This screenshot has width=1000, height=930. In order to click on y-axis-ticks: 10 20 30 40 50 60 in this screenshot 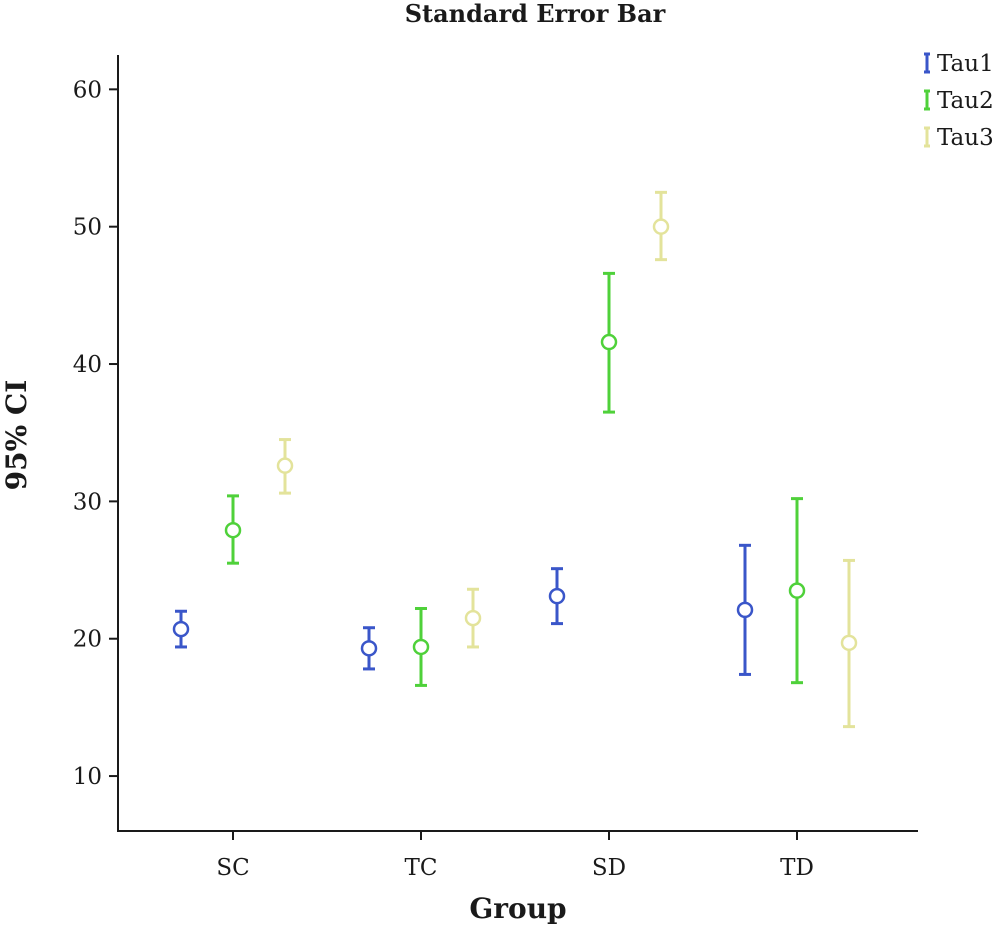, I will do `click(95, 433)`.